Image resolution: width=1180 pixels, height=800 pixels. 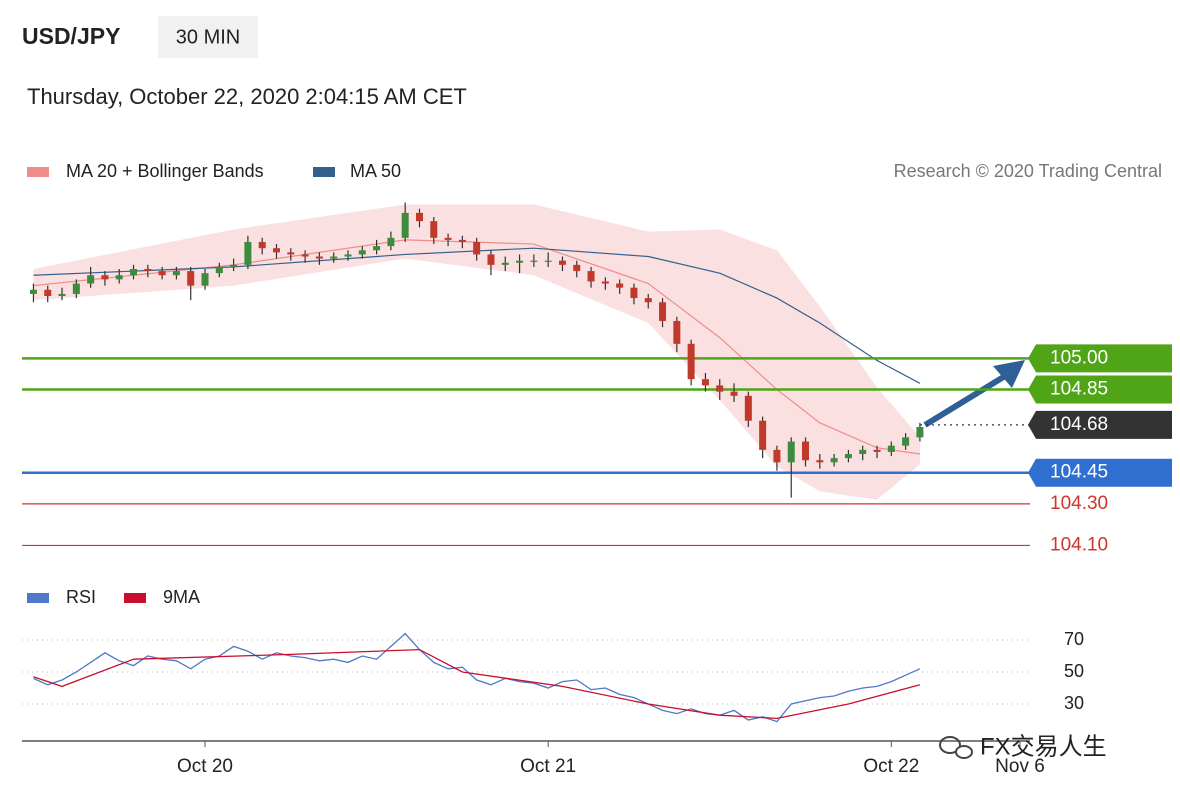 I want to click on watermark-icon, so click(x=956, y=747).